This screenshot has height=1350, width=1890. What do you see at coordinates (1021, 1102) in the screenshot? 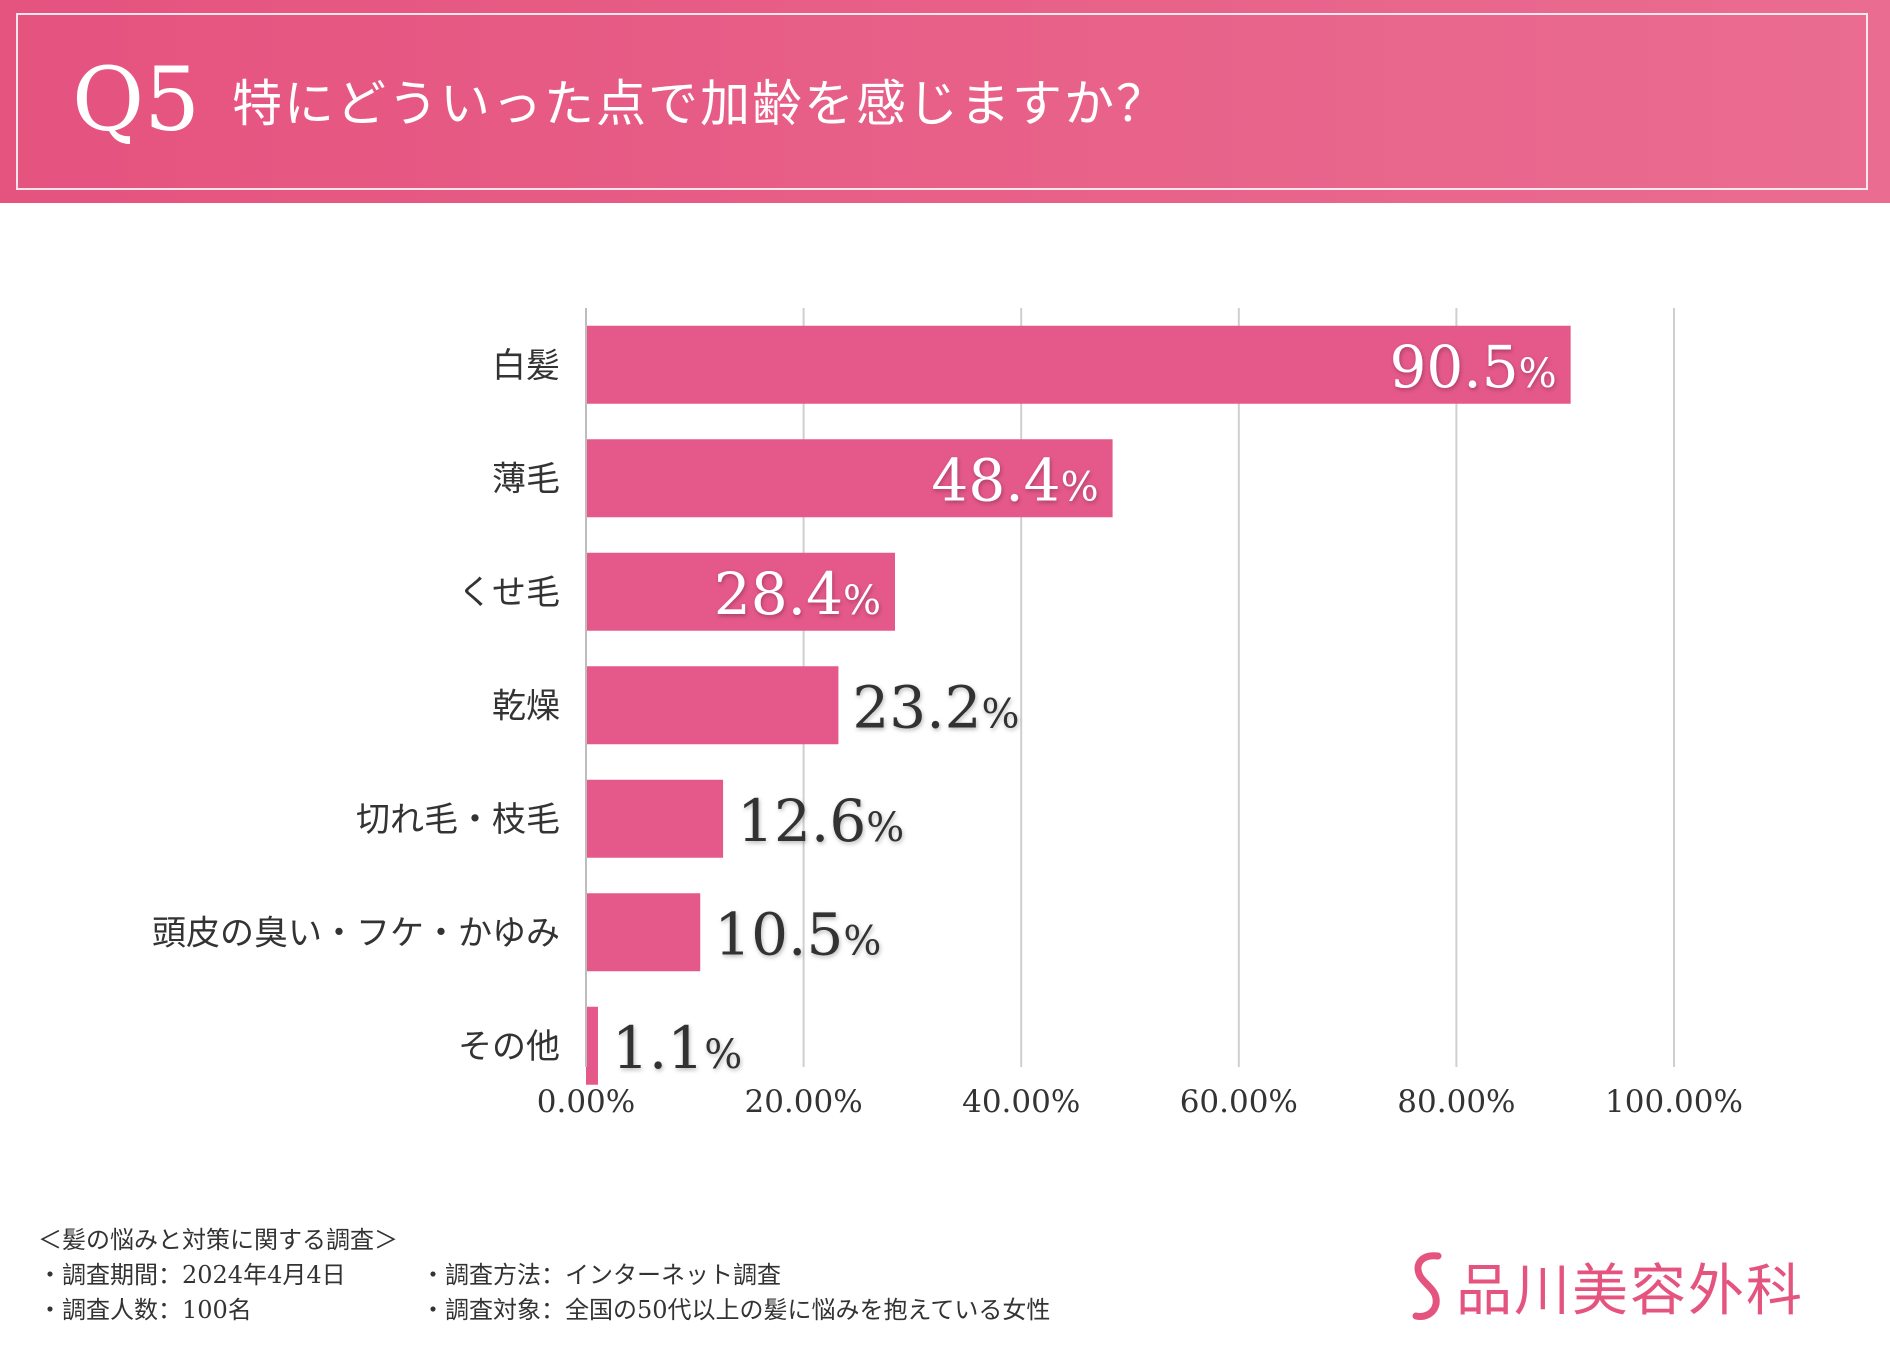
I see `x-tick-label: 40.00%` at bounding box center [1021, 1102].